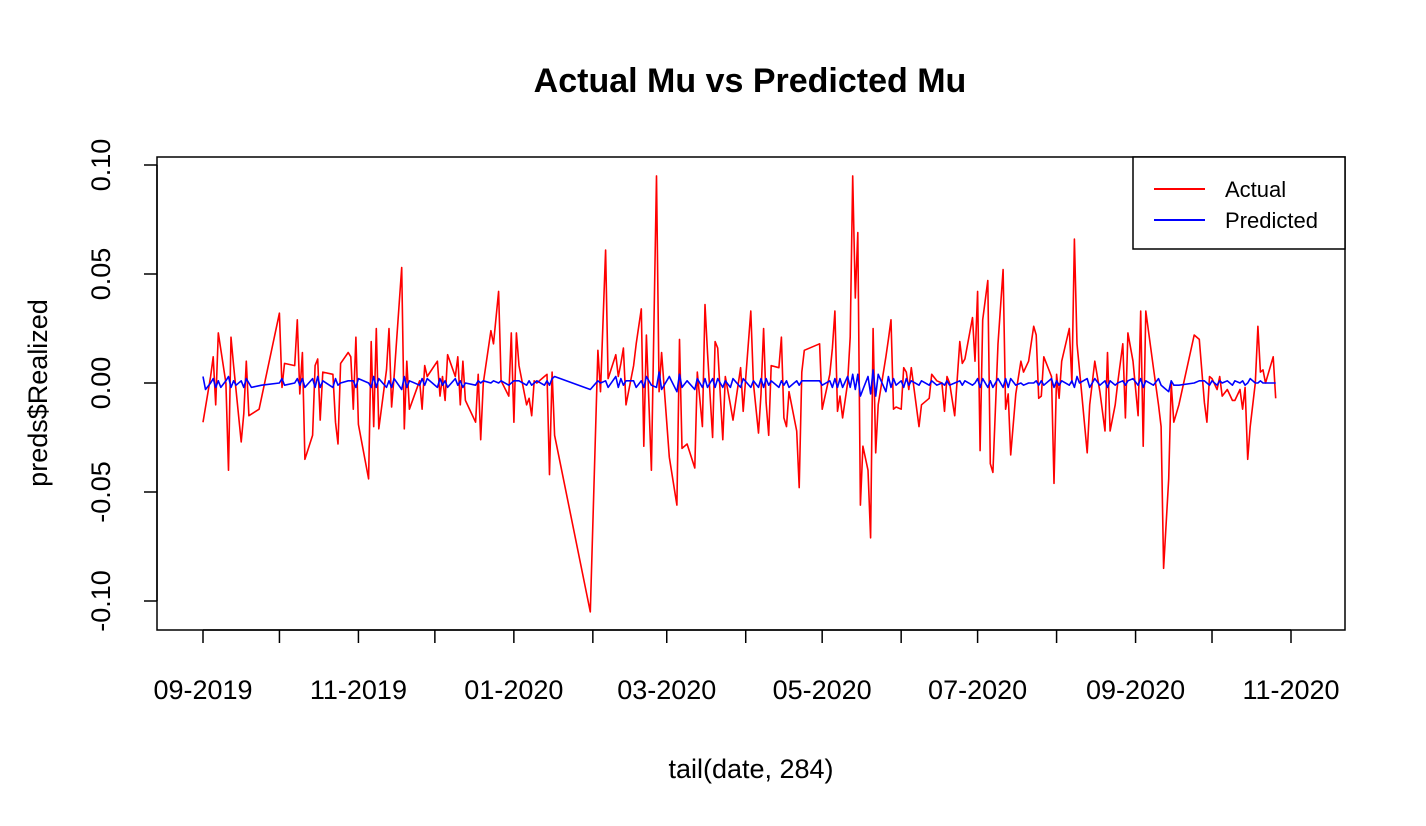  I want to click on y-tick-label: -0.10, so click(101, 601).